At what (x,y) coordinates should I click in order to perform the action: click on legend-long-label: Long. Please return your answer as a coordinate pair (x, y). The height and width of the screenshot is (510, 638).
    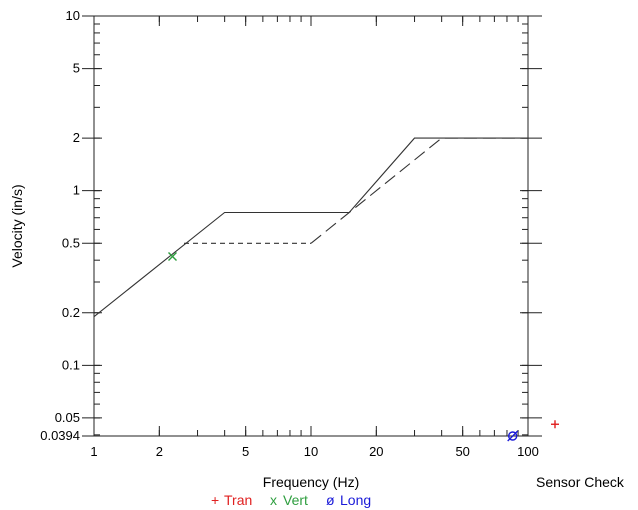
    Looking at the image, I should click on (355, 500).